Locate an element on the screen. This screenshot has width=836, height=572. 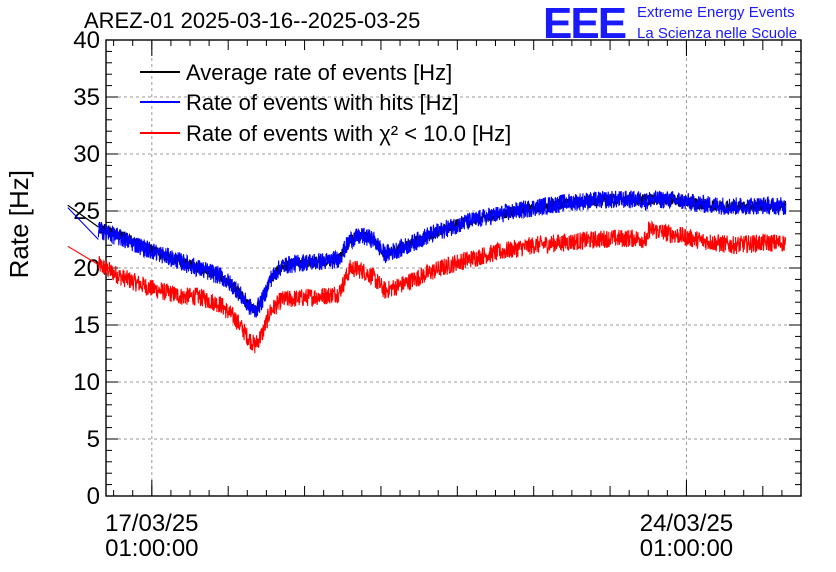
y-tick-label: 20 is located at coordinates (86, 268).